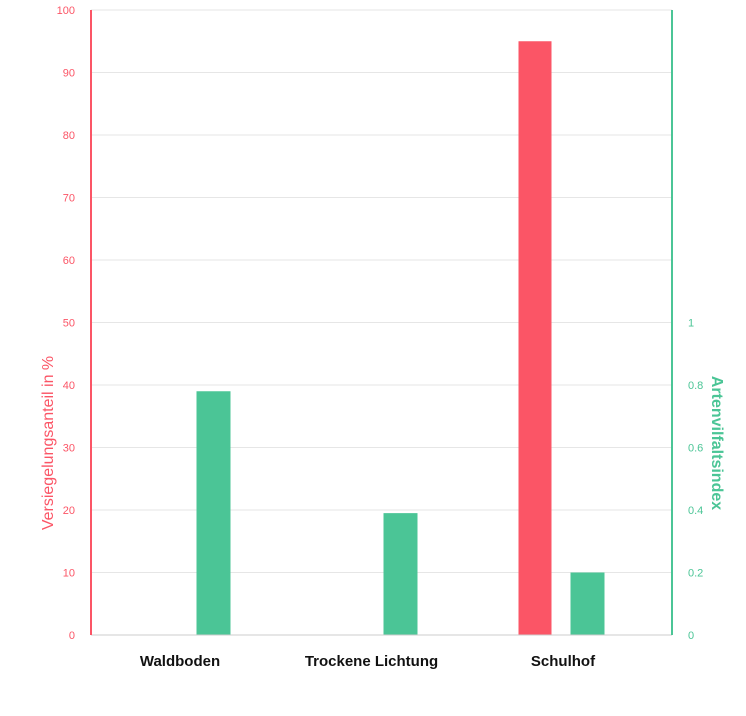  What do you see at coordinates (691, 636) in the screenshot?
I see `y-right-tick-label: 0` at bounding box center [691, 636].